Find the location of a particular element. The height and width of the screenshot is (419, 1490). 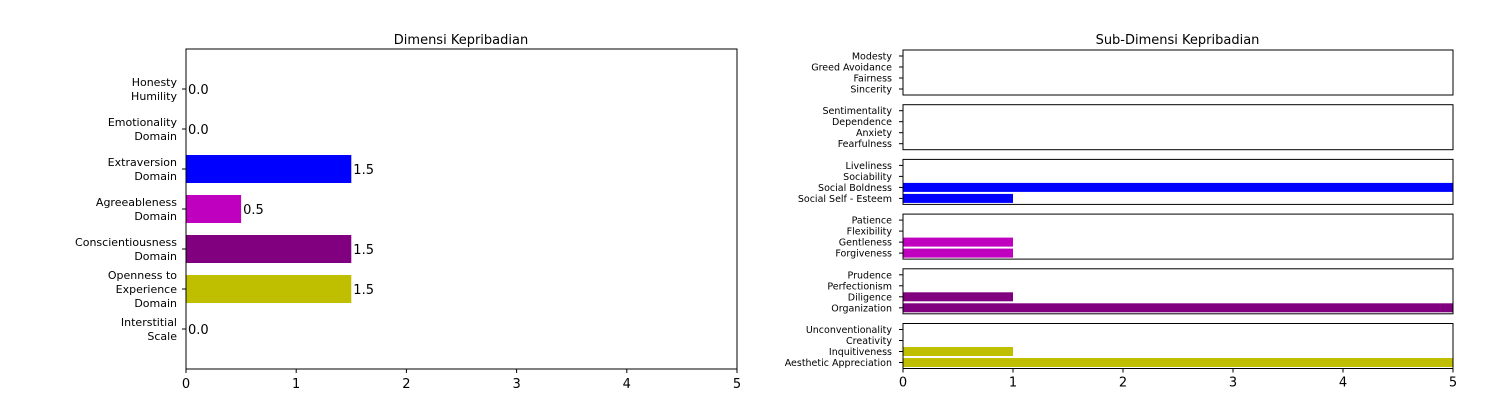

y-tick-label: Sociability is located at coordinates (867, 177).